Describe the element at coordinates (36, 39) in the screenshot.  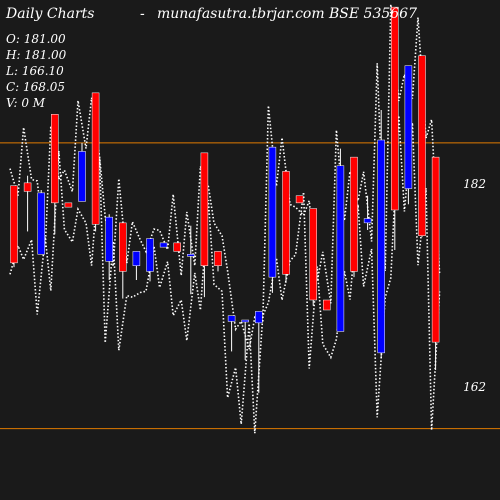
I see `open-value: O: 181.00` at that location.